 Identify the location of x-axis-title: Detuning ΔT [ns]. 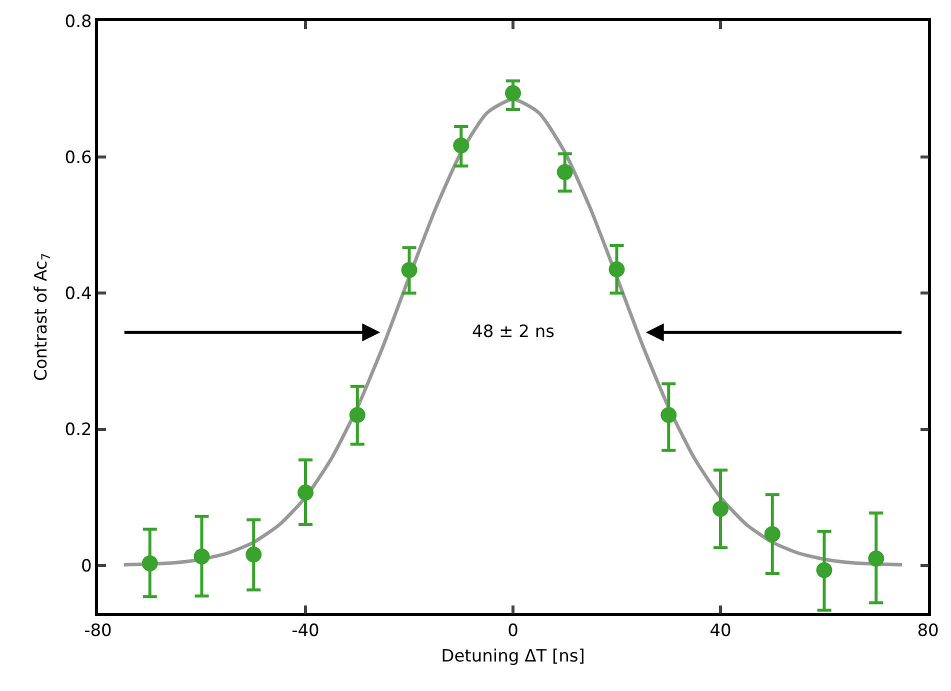
(513, 656).